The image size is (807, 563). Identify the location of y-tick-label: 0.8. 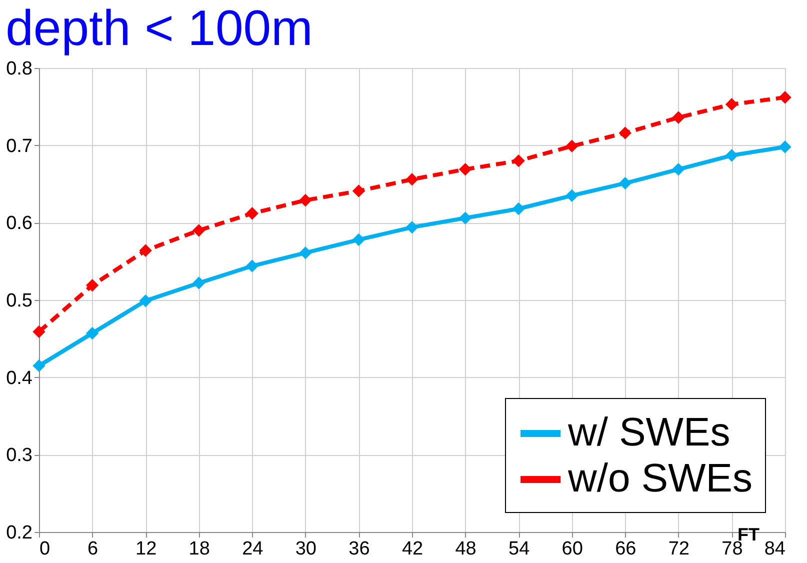
(19, 69).